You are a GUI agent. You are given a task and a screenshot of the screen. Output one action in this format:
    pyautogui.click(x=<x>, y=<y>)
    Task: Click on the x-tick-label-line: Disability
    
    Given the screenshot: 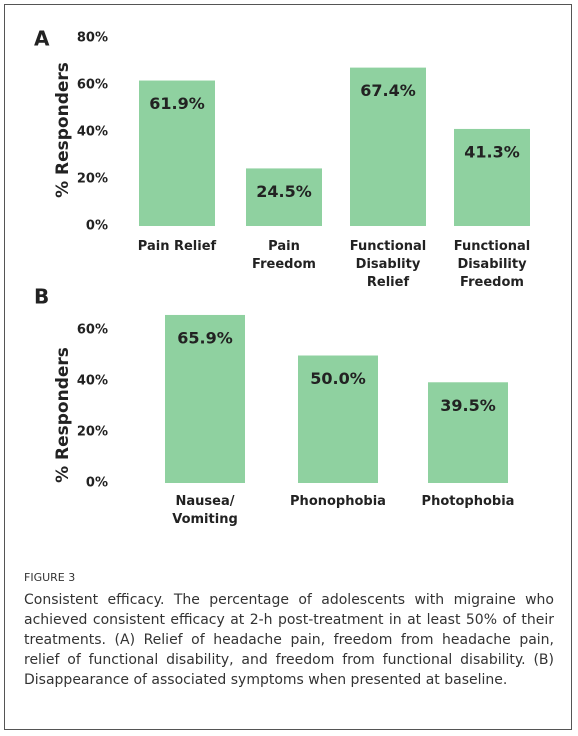 What is the action you would take?
    pyautogui.click(x=492, y=264)
    